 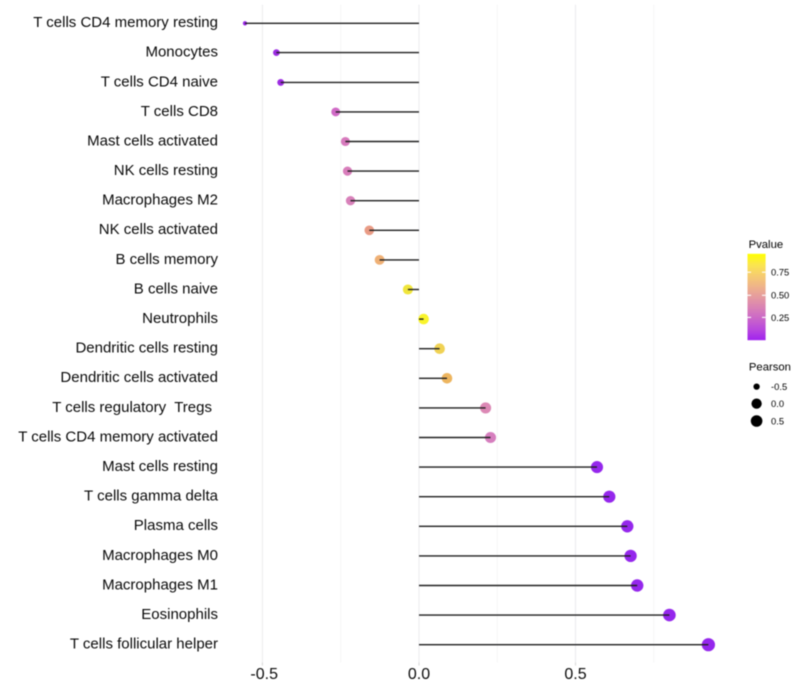 I want to click on svg-text: Monocytes, so click(x=181, y=52).